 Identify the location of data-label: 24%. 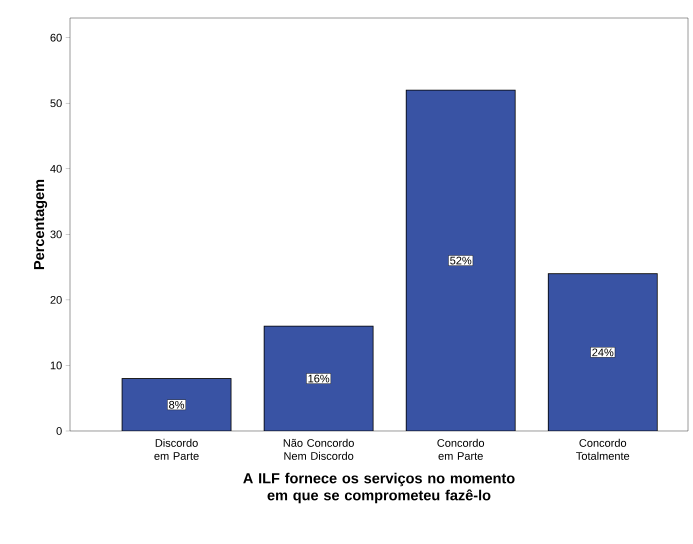
(603, 352).